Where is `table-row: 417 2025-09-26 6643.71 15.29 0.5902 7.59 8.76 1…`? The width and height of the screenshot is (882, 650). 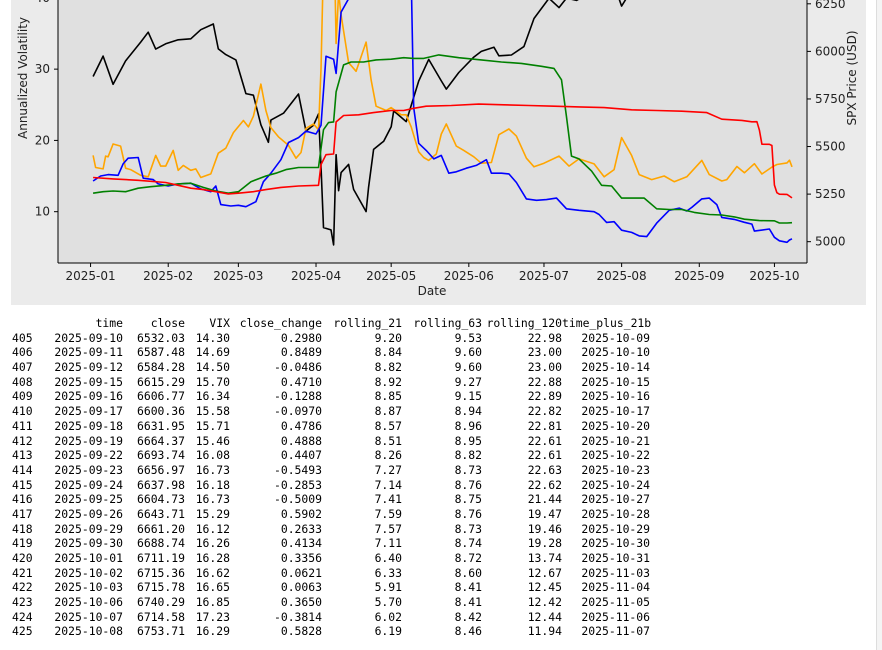 table-row: 417 2025-09-26 6643.71 15.29 0.5902 7.59 8.76 1… is located at coordinates (331, 514).